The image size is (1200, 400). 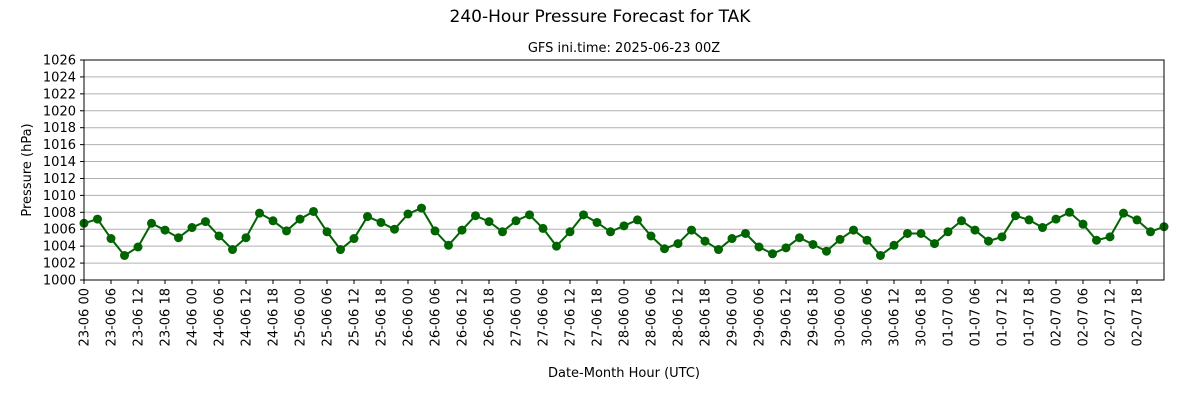 I want to click on x-tick-label: 23-06 18, so click(x=166, y=317).